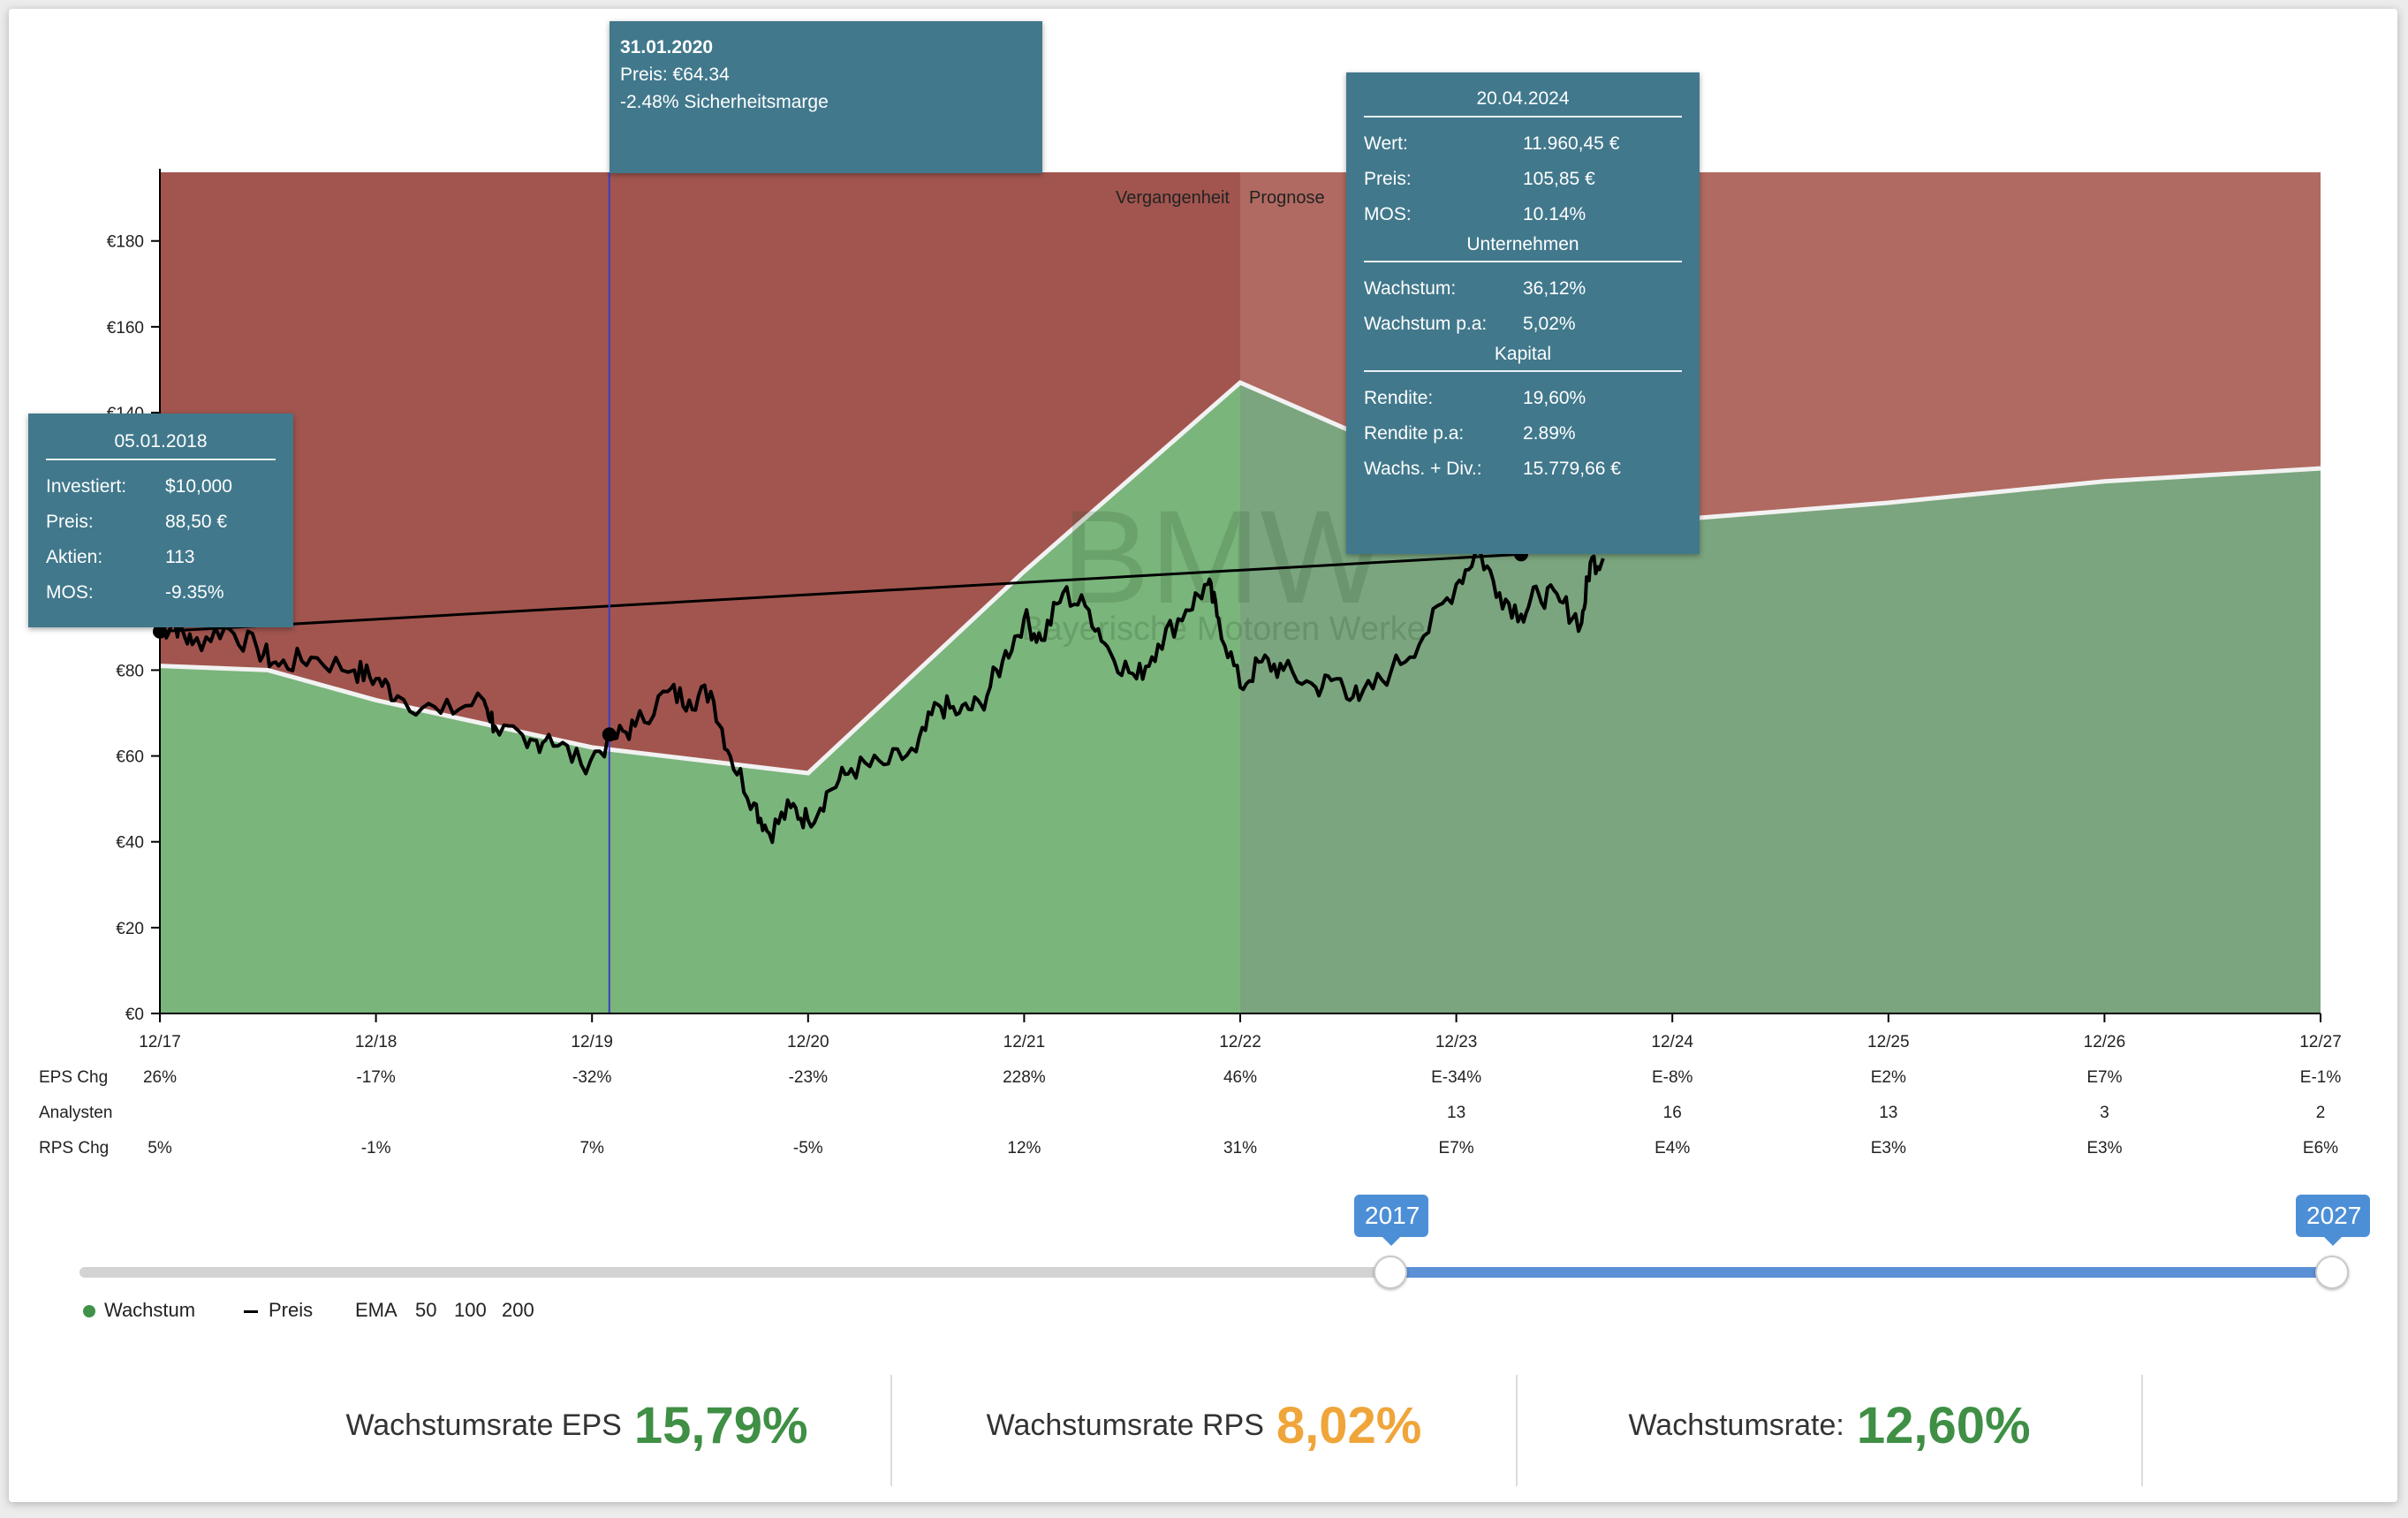 This screenshot has height=1518, width=2408. Describe the element at coordinates (1224, 556) in the screenshot. I see `watermark-logo: BMW` at that location.